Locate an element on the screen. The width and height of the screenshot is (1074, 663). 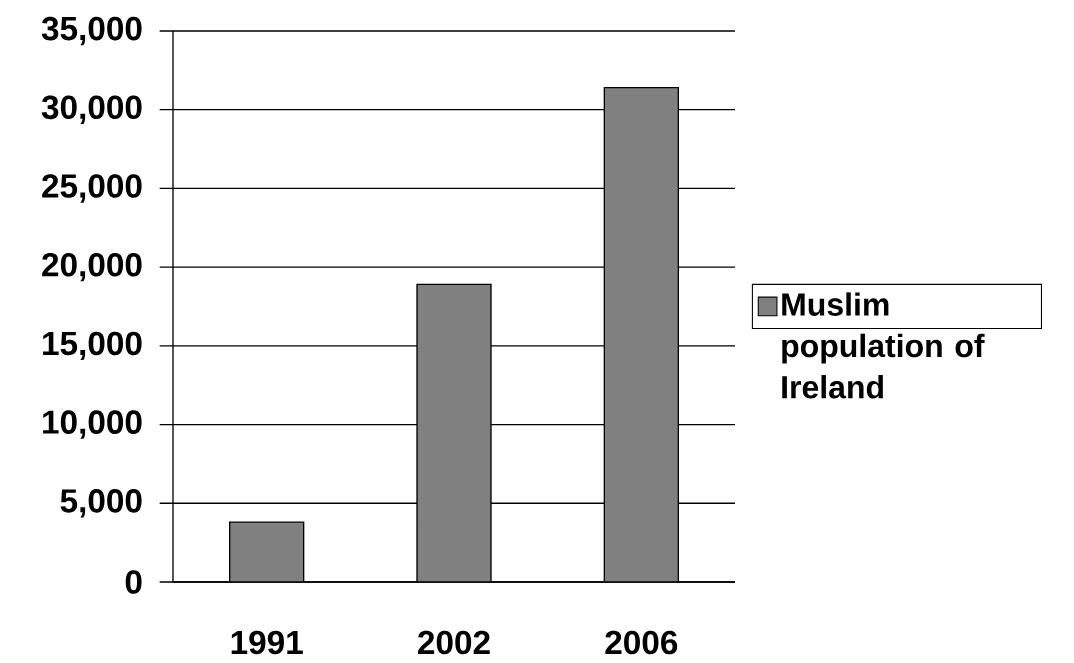
x-tick-label: 1991 is located at coordinates (267, 642).